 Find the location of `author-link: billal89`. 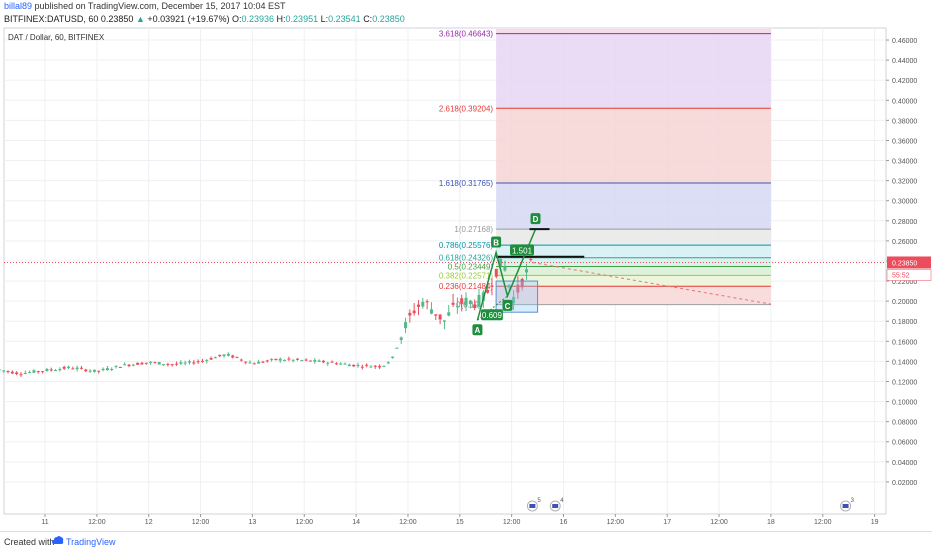

author-link: billal89 is located at coordinates (18, 6).